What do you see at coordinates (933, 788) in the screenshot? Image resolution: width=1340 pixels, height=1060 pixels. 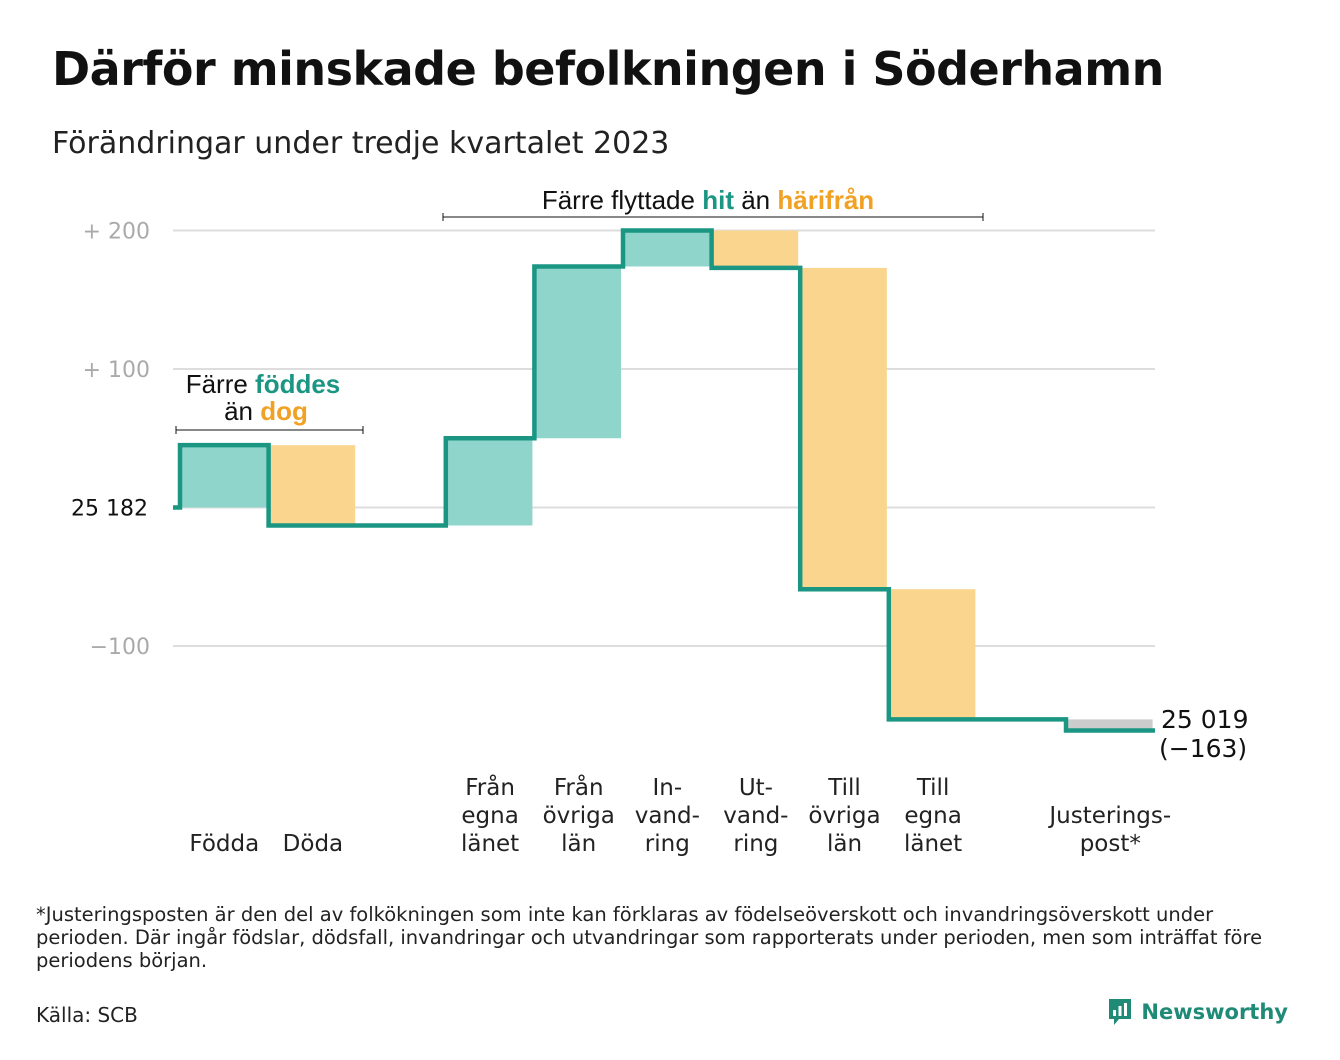 I see `x-label-8-0: Till` at bounding box center [933, 788].